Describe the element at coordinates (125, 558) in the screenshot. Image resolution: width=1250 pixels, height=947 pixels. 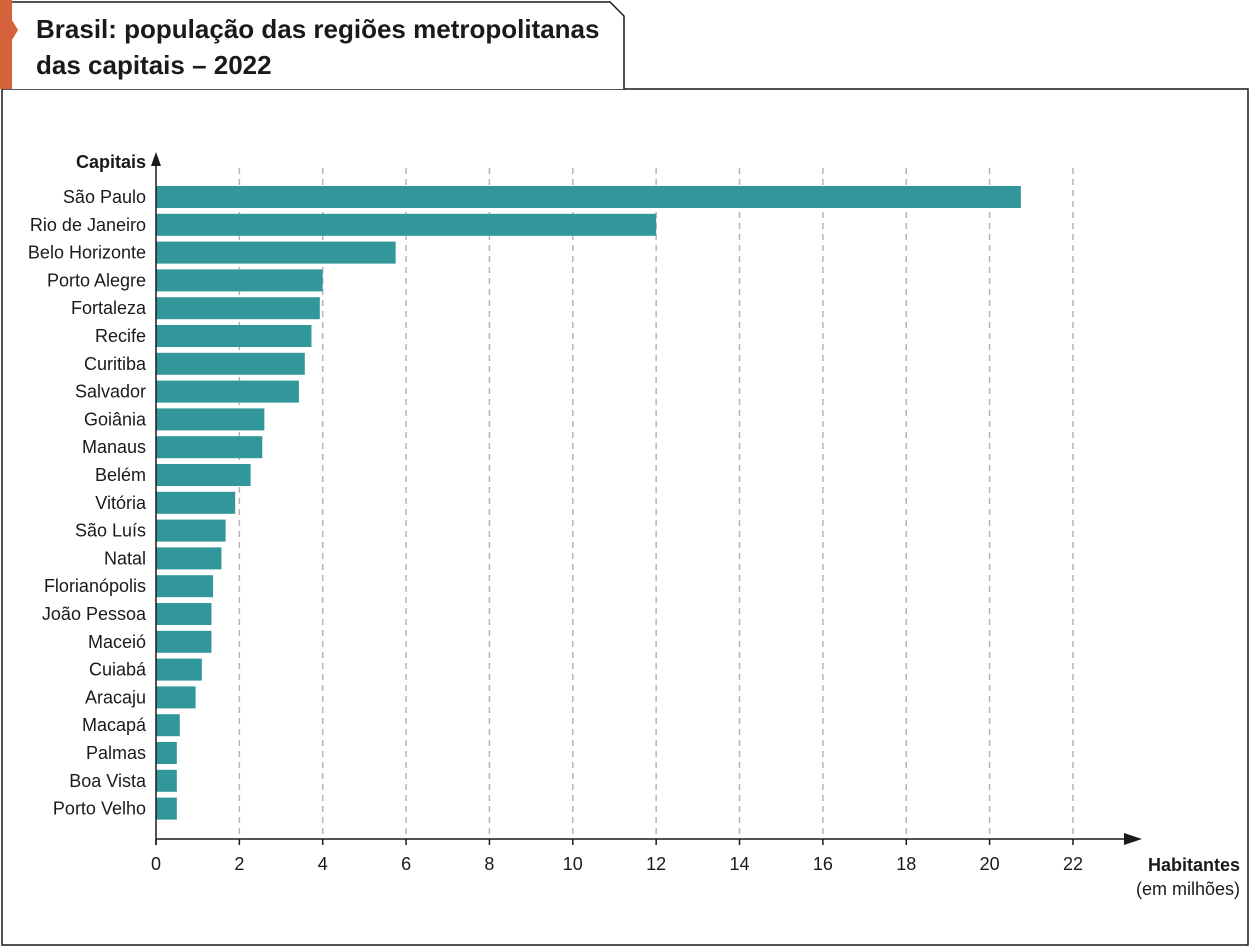
I see `category-label: Natal` at that location.